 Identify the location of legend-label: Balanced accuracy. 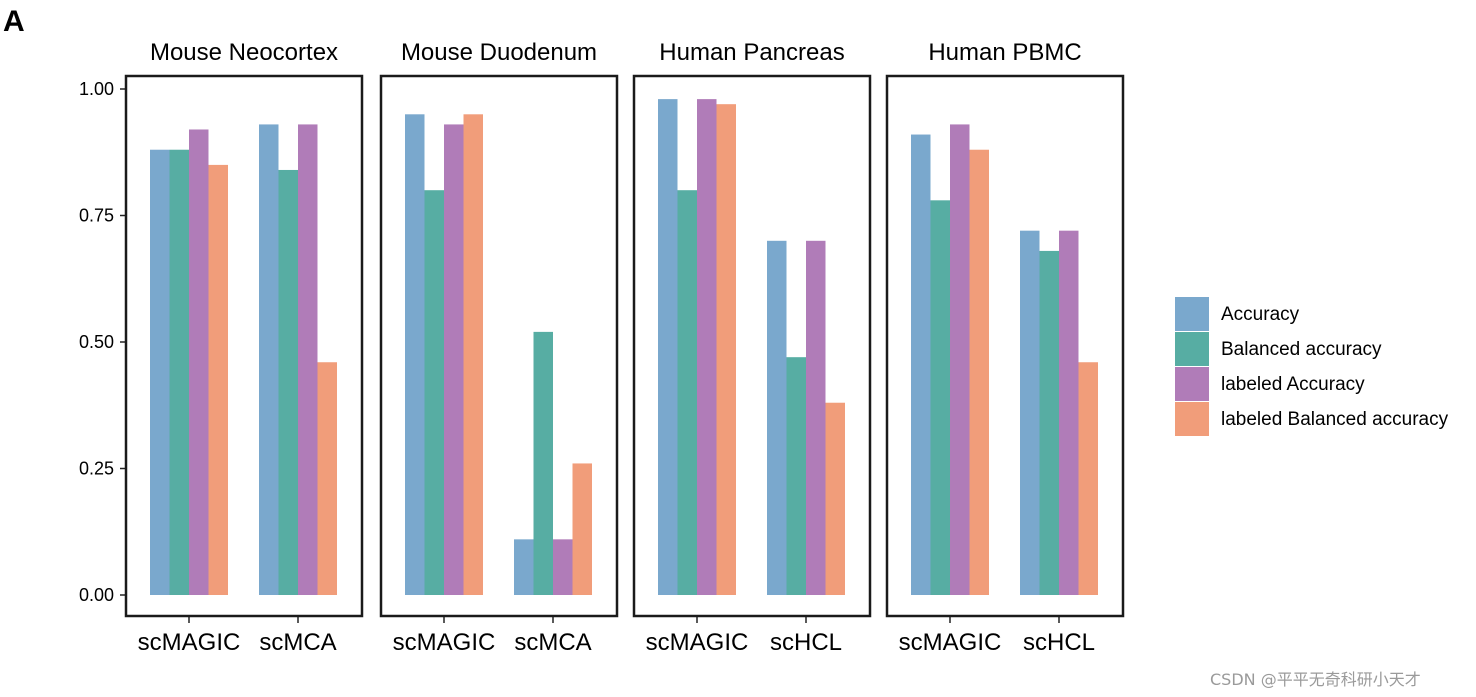
(1301, 349).